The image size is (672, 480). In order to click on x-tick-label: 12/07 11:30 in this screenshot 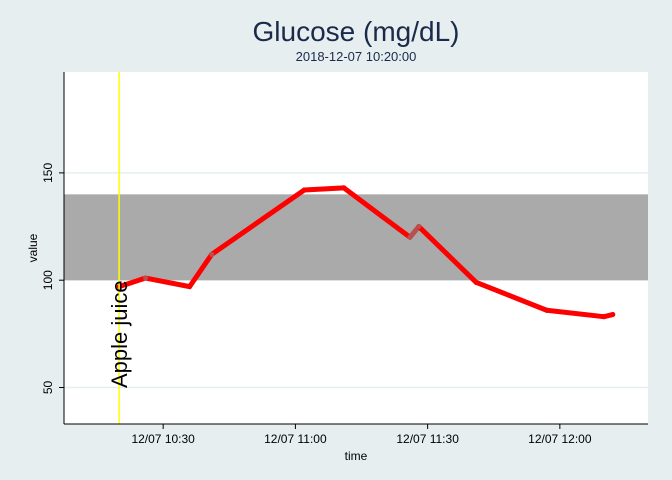, I will do `click(427, 439)`.